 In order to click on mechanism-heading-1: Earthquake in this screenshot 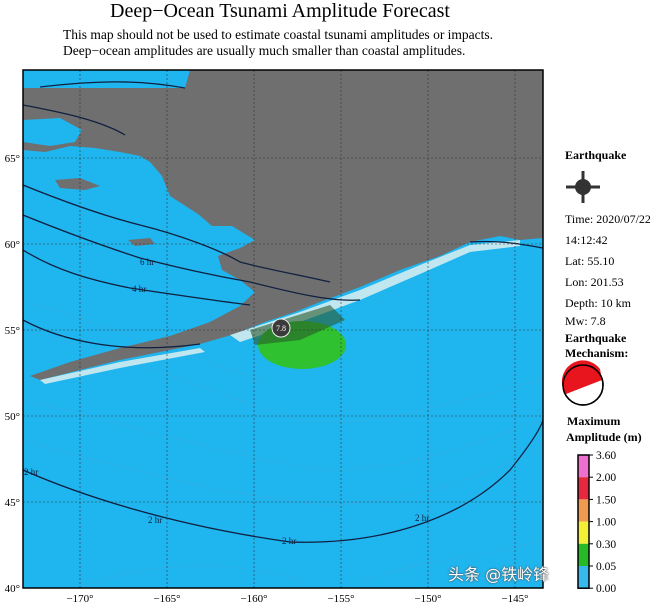, I will do `click(596, 338)`.